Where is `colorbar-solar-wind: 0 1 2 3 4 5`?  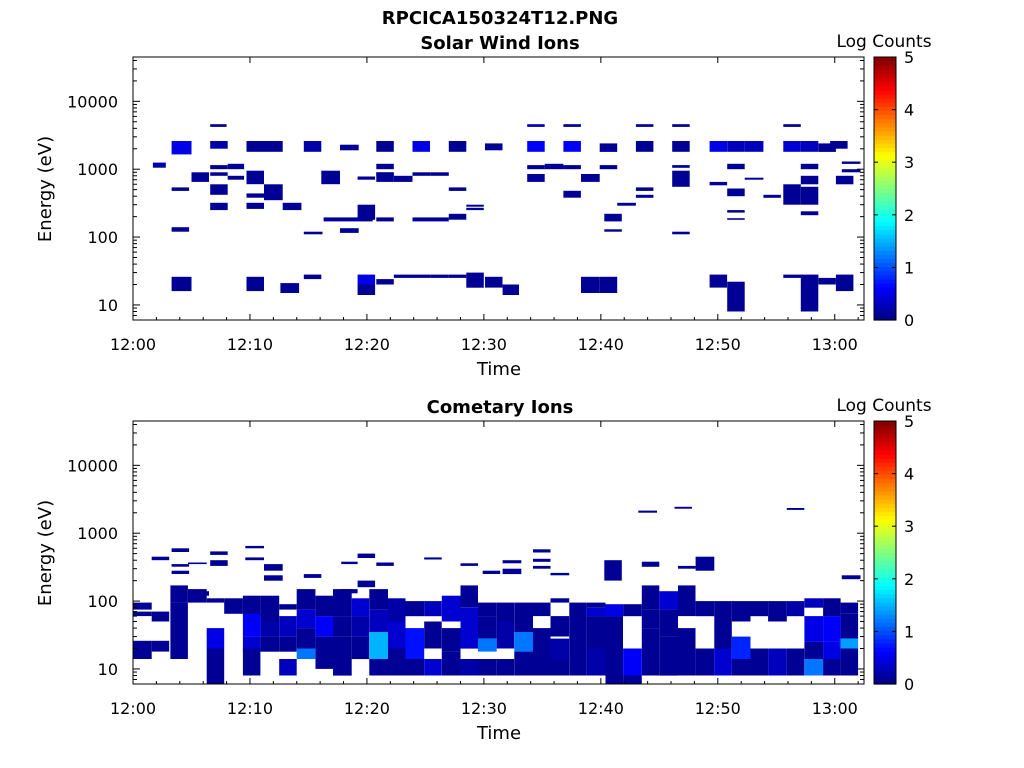
colorbar-solar-wind: 0 1 2 3 4 5 is located at coordinates (893, 189).